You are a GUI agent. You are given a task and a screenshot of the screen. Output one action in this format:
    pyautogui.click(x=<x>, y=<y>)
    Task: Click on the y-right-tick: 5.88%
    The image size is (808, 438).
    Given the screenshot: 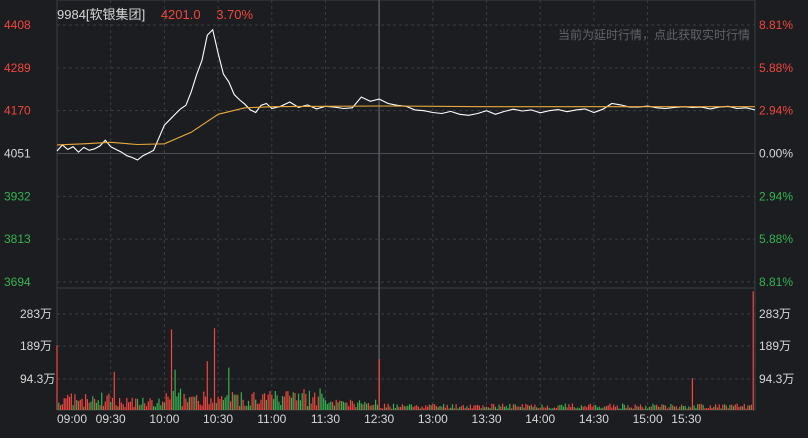 What is the action you would take?
    pyautogui.click(x=776, y=239)
    